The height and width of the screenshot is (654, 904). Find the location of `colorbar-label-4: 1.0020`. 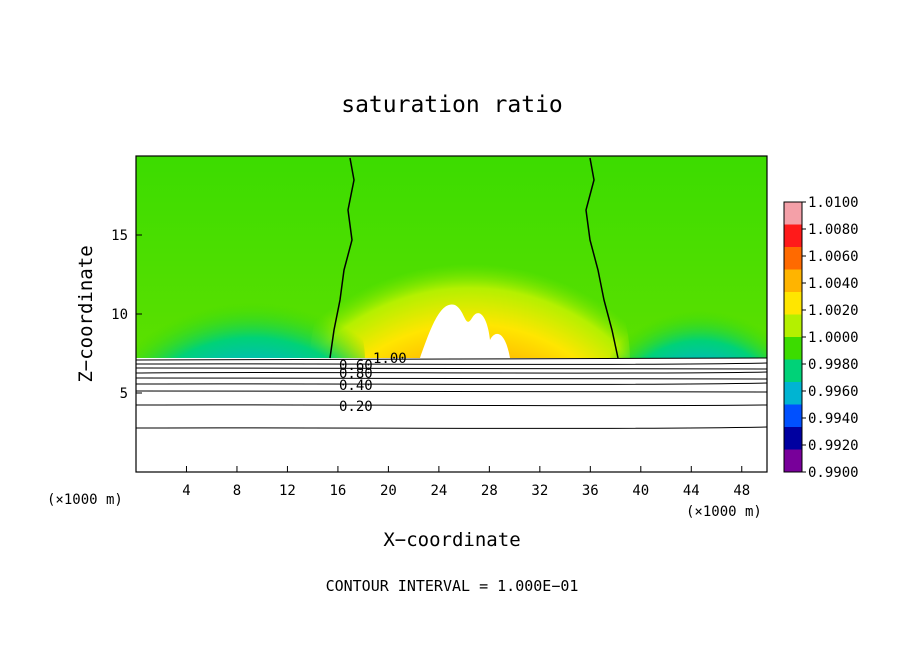

colorbar-label-4: 1.0020 is located at coordinates (833, 311).